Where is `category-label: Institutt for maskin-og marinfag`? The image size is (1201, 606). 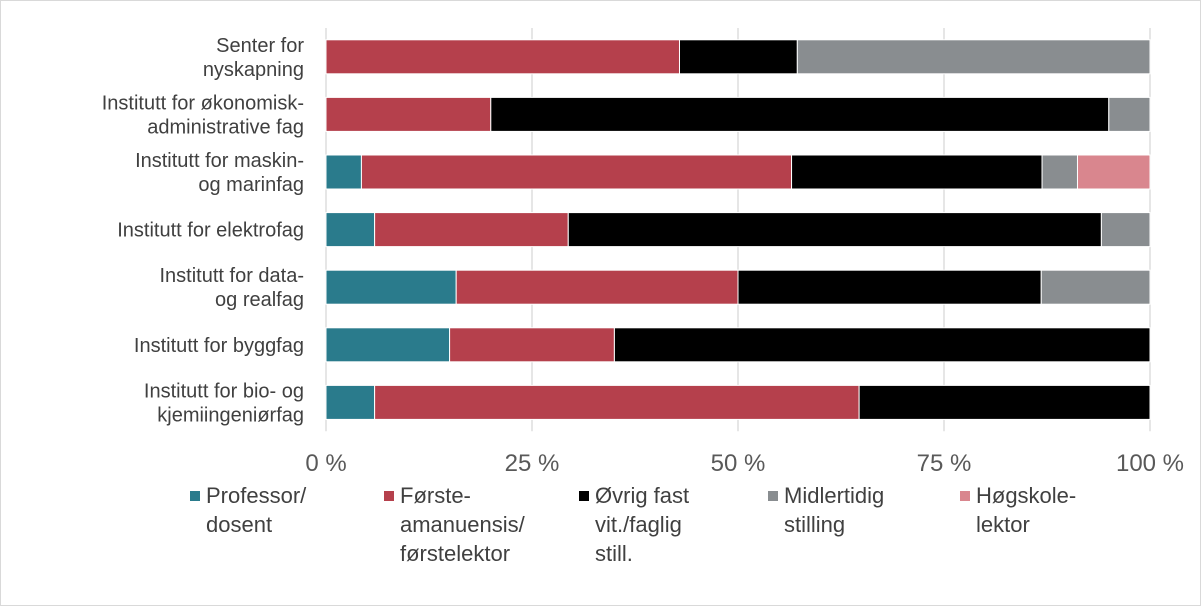
category-label: Institutt for maskin-og marinfag is located at coordinates (219, 173).